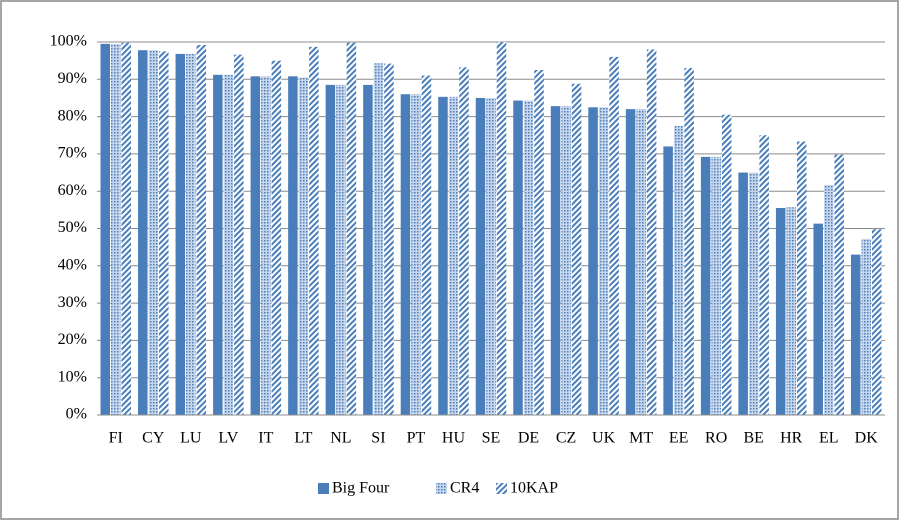  I want to click on y-tick-label: 60%, so click(72, 190).